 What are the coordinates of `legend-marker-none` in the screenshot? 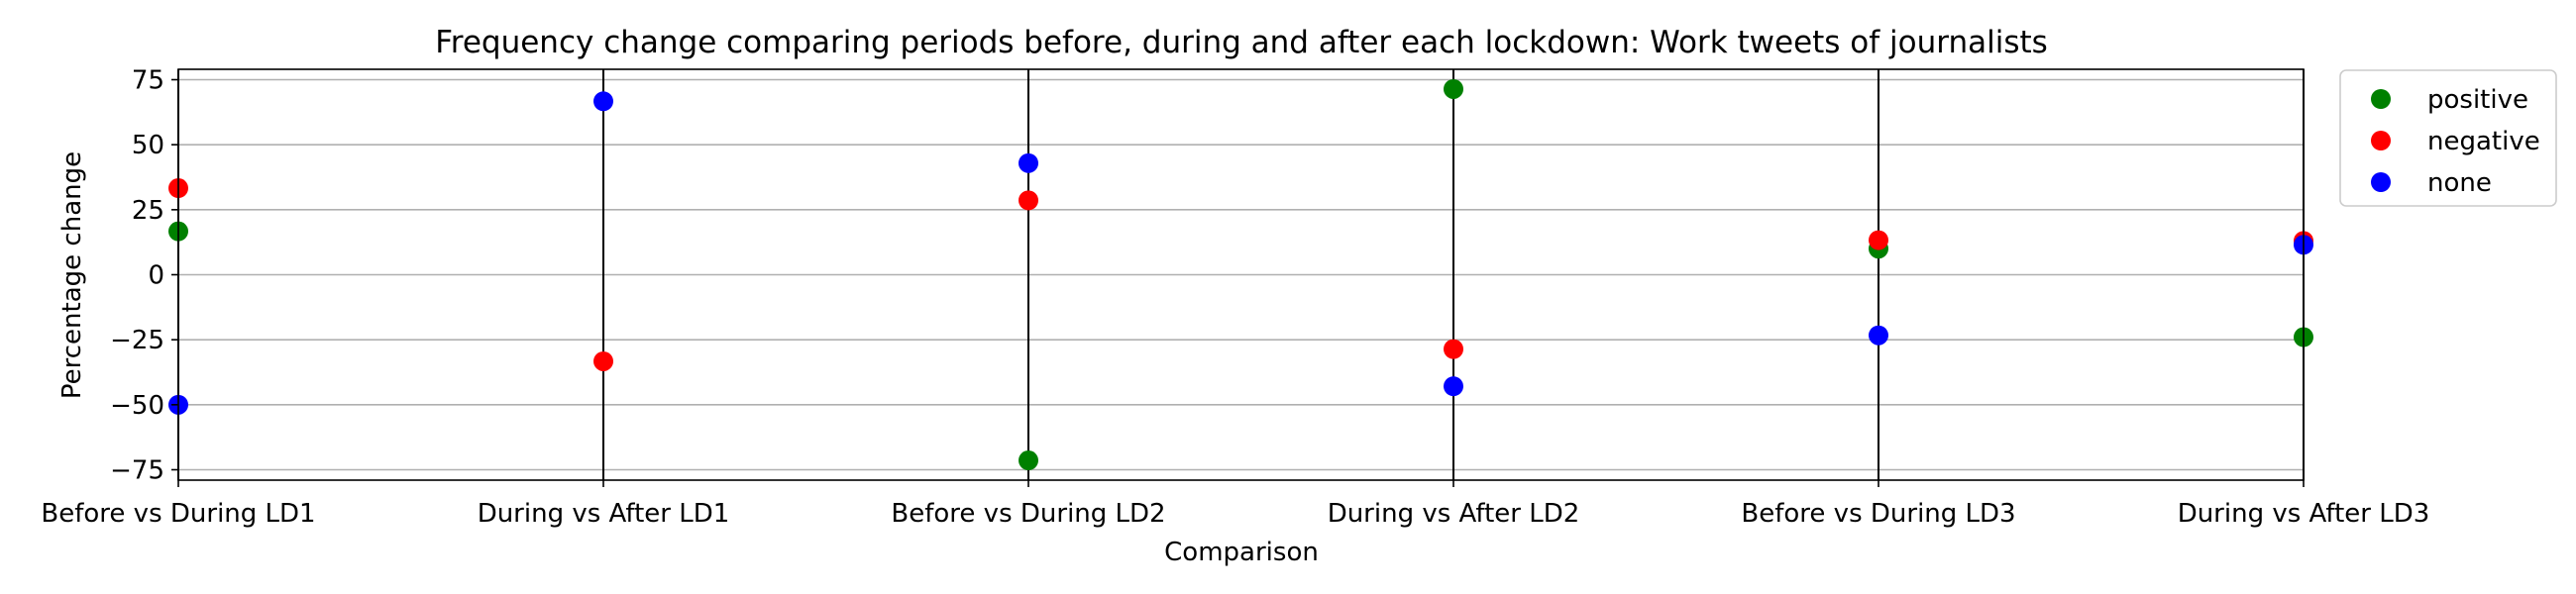 It's located at (2381, 182).